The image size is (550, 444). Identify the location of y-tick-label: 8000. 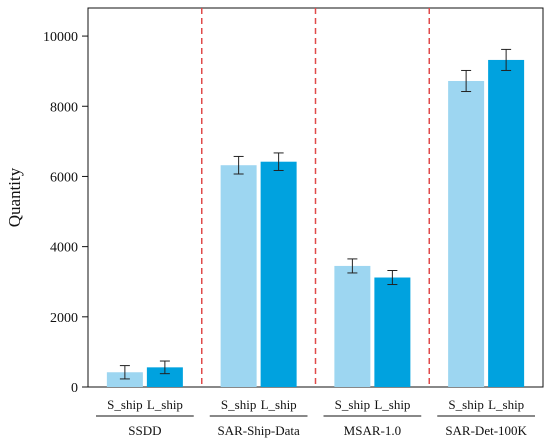
(64, 107).